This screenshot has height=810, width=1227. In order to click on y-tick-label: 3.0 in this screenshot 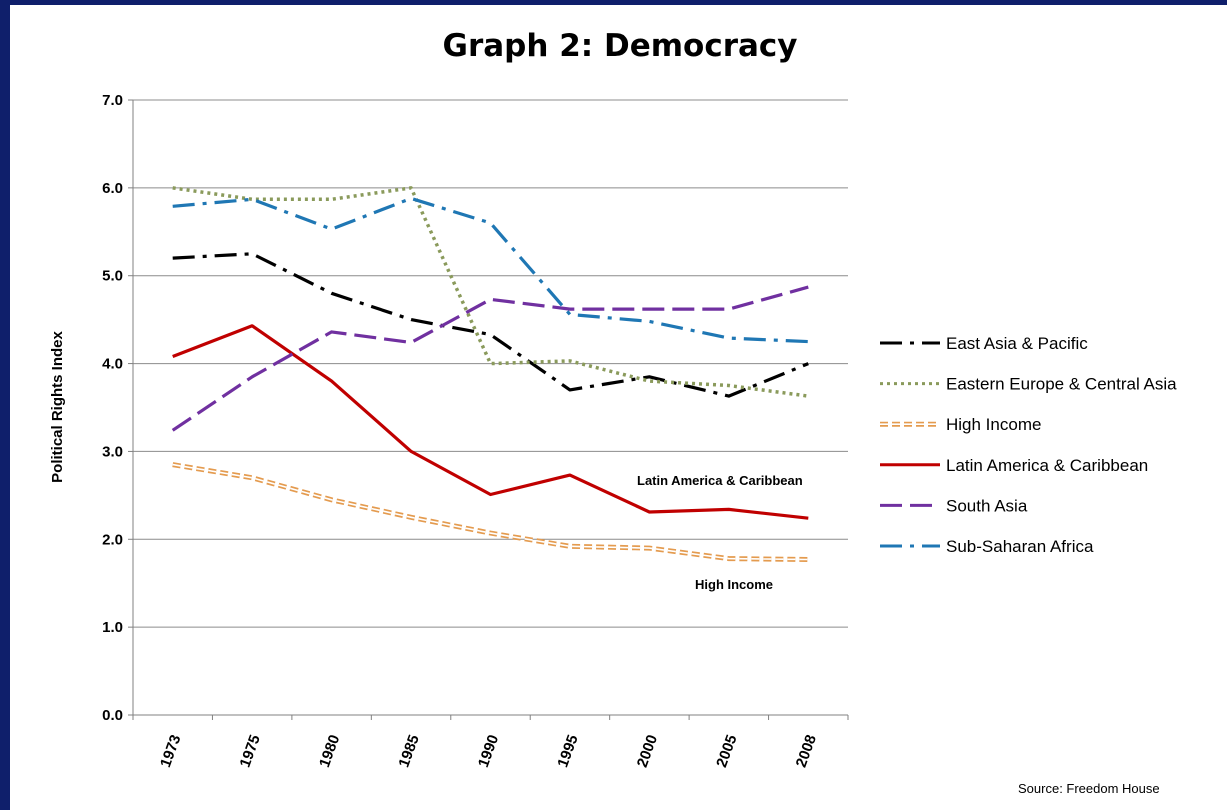, I will do `click(112, 451)`.